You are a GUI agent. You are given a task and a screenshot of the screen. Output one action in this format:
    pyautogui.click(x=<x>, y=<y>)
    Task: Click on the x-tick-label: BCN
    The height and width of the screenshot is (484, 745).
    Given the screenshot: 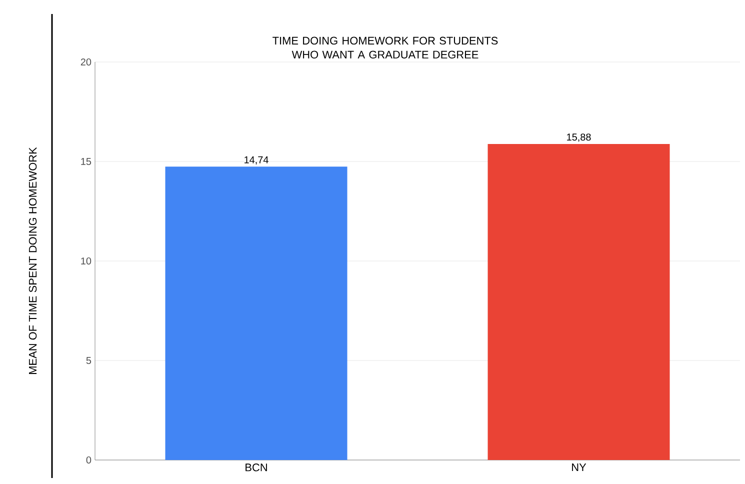 What is the action you would take?
    pyautogui.click(x=256, y=468)
    